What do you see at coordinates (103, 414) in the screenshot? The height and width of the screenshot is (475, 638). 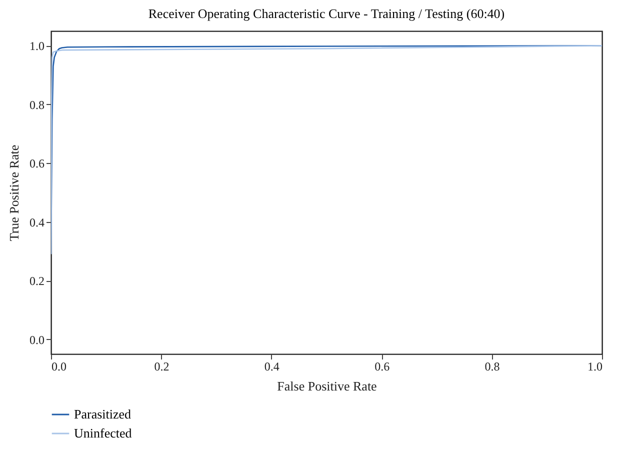 I see `legend-label: Parasitized` at bounding box center [103, 414].